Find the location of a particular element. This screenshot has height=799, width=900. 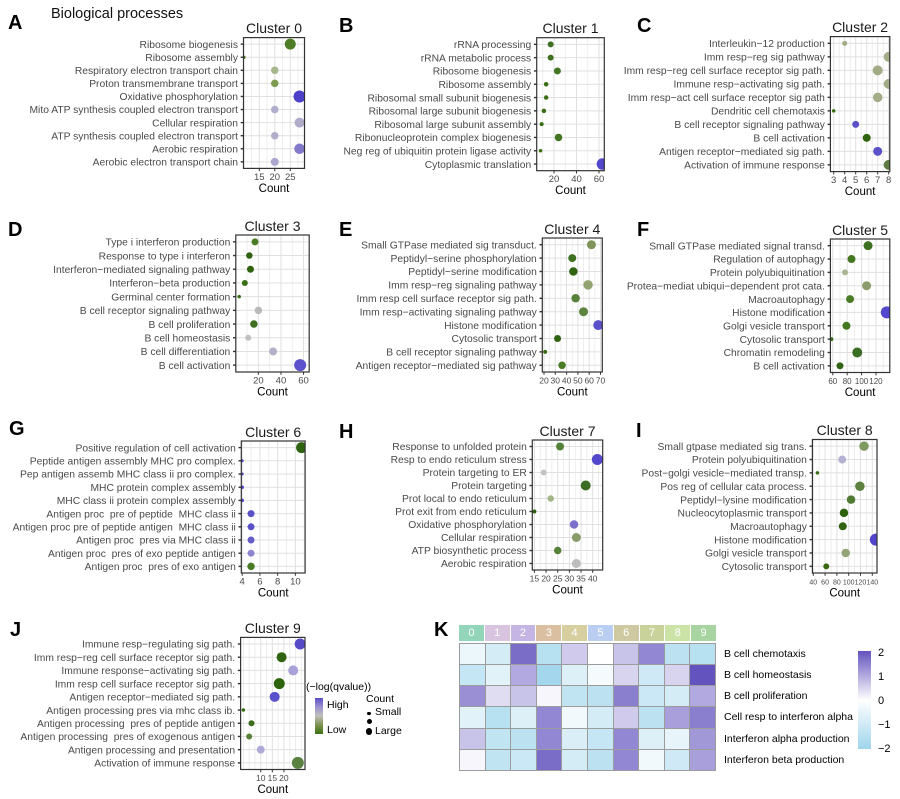

category-label: Aerobic electron transport chain is located at coordinates (166, 163).